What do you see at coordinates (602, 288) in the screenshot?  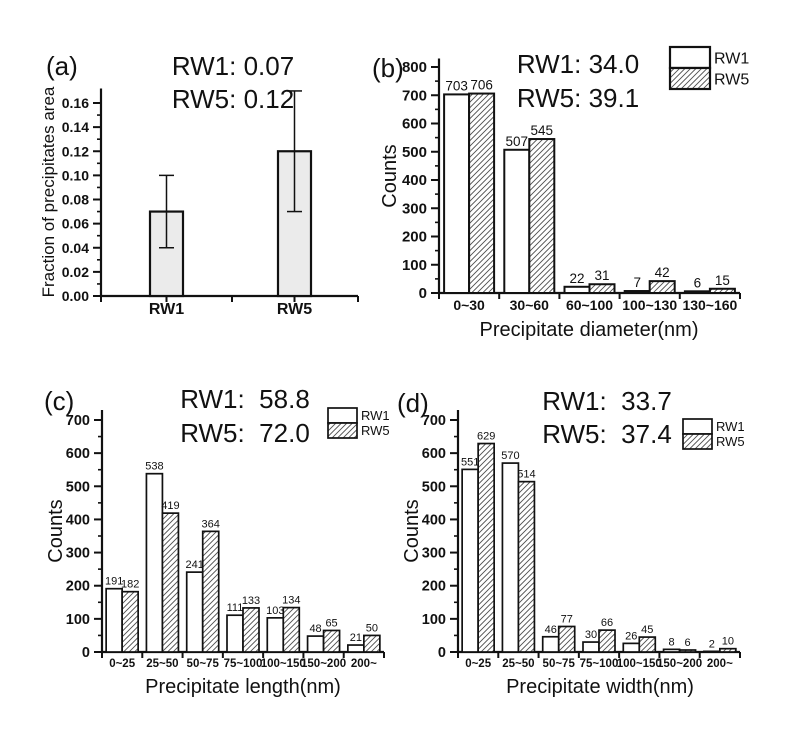 I see `bar-RW5-60~100` at bounding box center [602, 288].